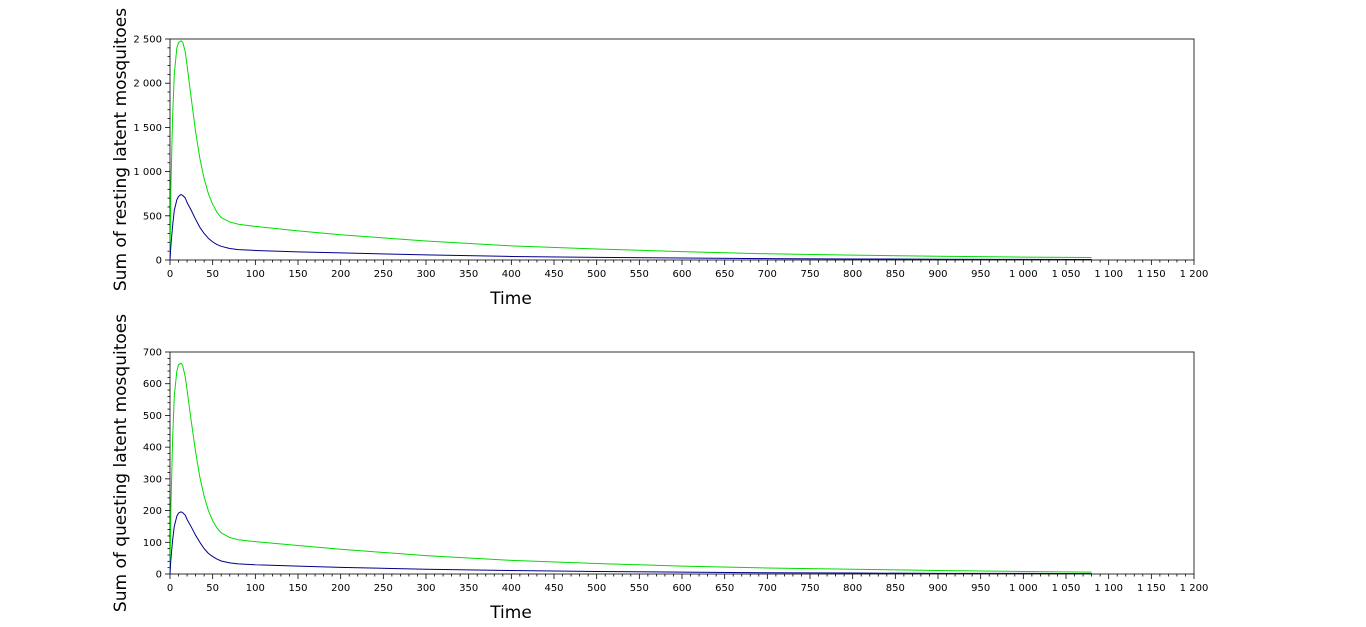  What do you see at coordinates (152, 479) in the screenshot?
I see `y-tick-label: 300` at bounding box center [152, 479].